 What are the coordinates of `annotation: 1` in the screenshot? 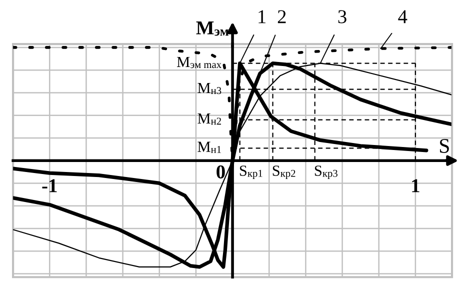 It's located at (262, 17).